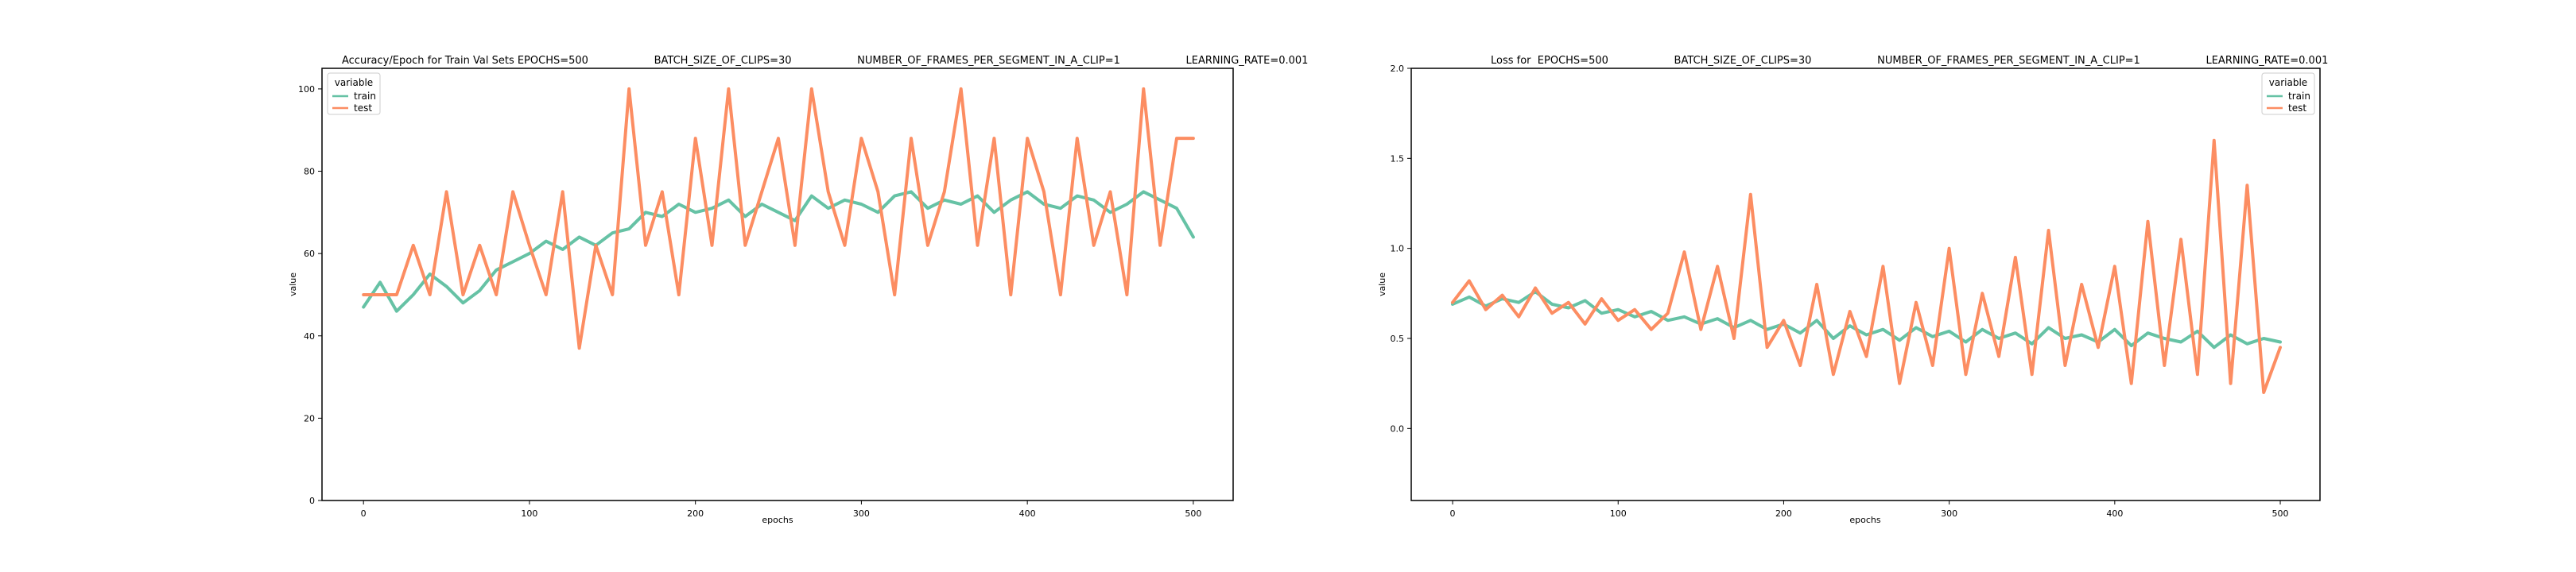 This screenshot has width=2576, height=572. Describe the element at coordinates (306, 89) in the screenshot. I see `y-tick-label: 100` at that location.